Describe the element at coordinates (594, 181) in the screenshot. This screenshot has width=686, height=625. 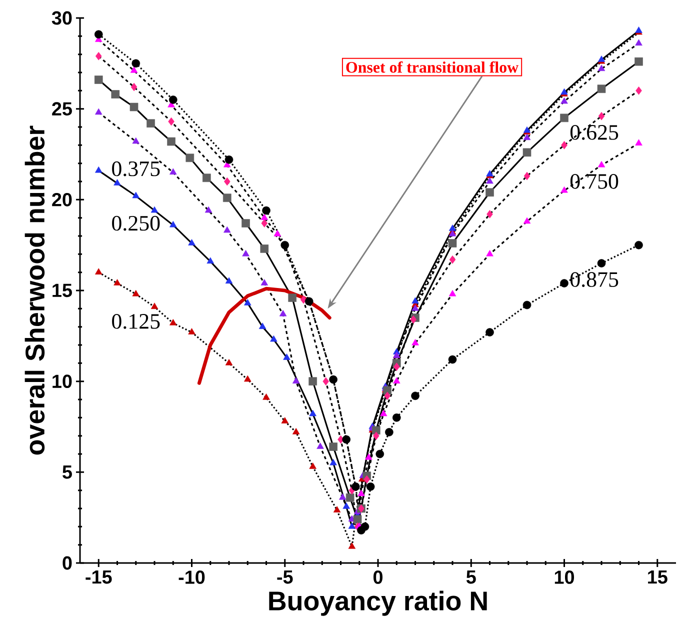
I see `series-label: 0.750` at that location.